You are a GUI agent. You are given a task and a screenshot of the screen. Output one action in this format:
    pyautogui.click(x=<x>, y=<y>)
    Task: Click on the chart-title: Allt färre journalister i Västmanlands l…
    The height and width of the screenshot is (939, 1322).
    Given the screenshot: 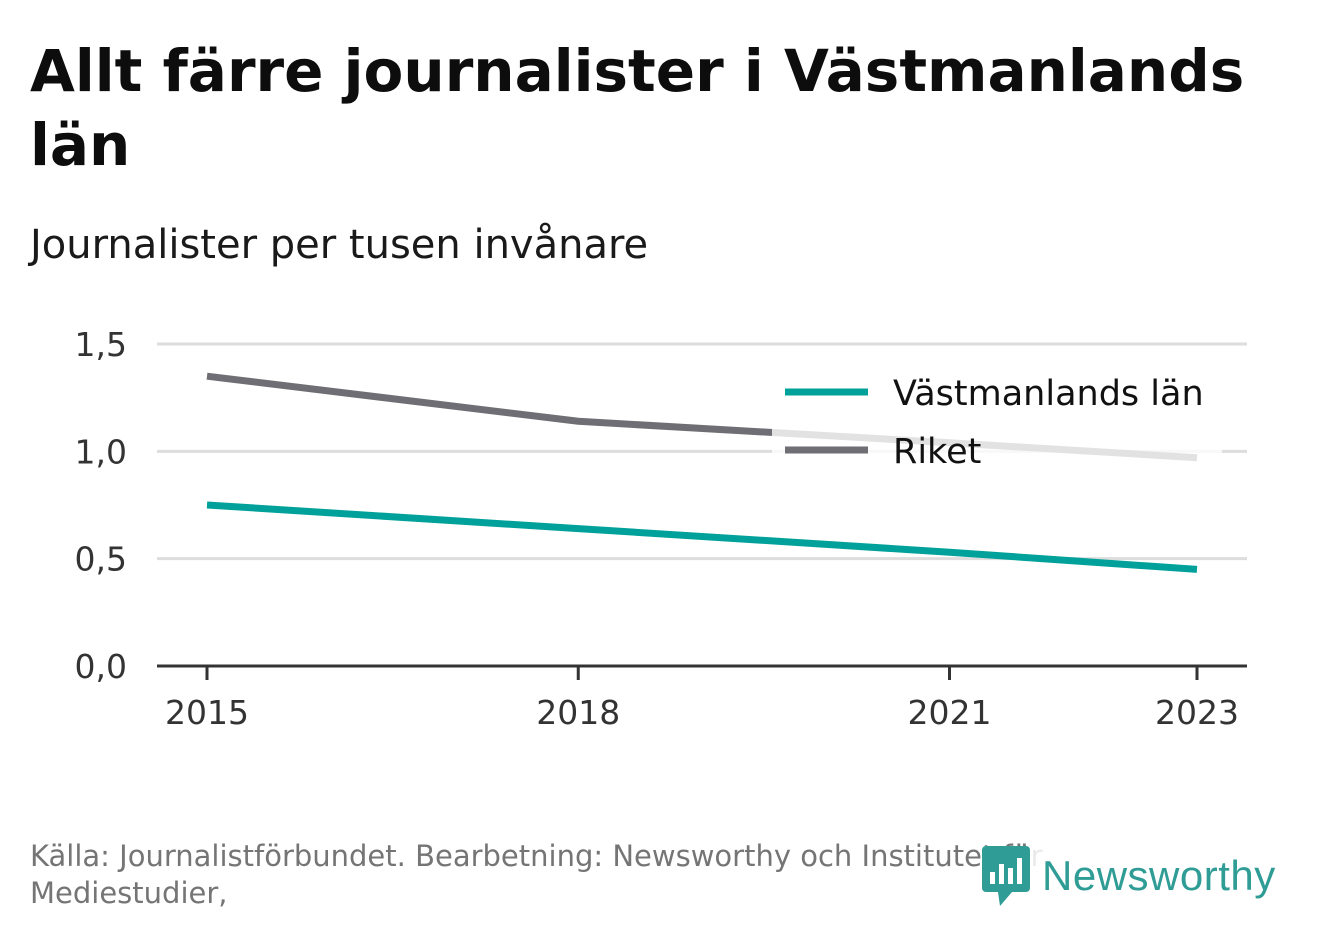 What is the action you would take?
    pyautogui.click(x=637, y=108)
    